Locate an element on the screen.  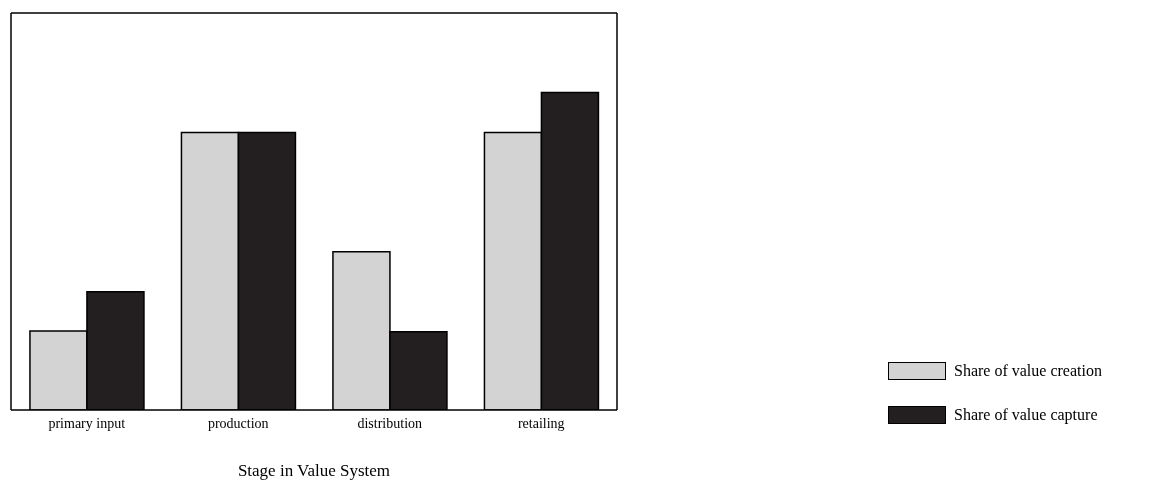
x-tick-label: retailing is located at coordinates (541, 423).